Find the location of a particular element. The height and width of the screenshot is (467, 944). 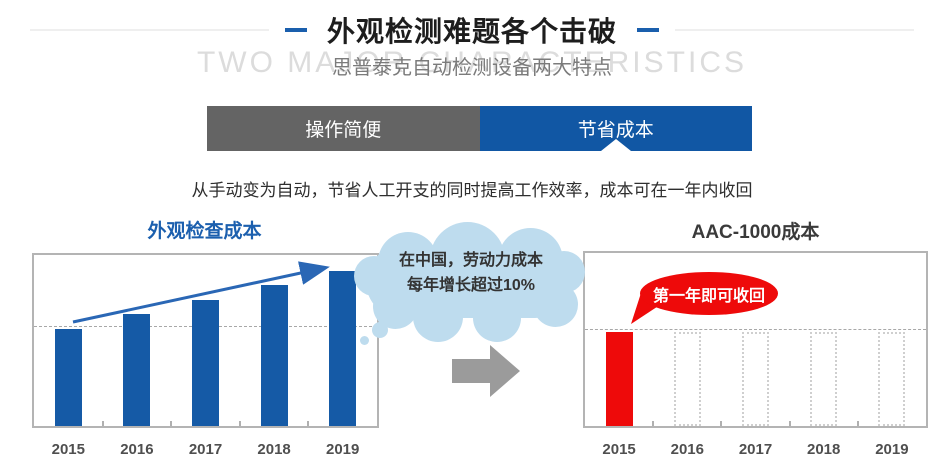

cloud-line-2: 每年增长超过10% is located at coordinates (471, 285).